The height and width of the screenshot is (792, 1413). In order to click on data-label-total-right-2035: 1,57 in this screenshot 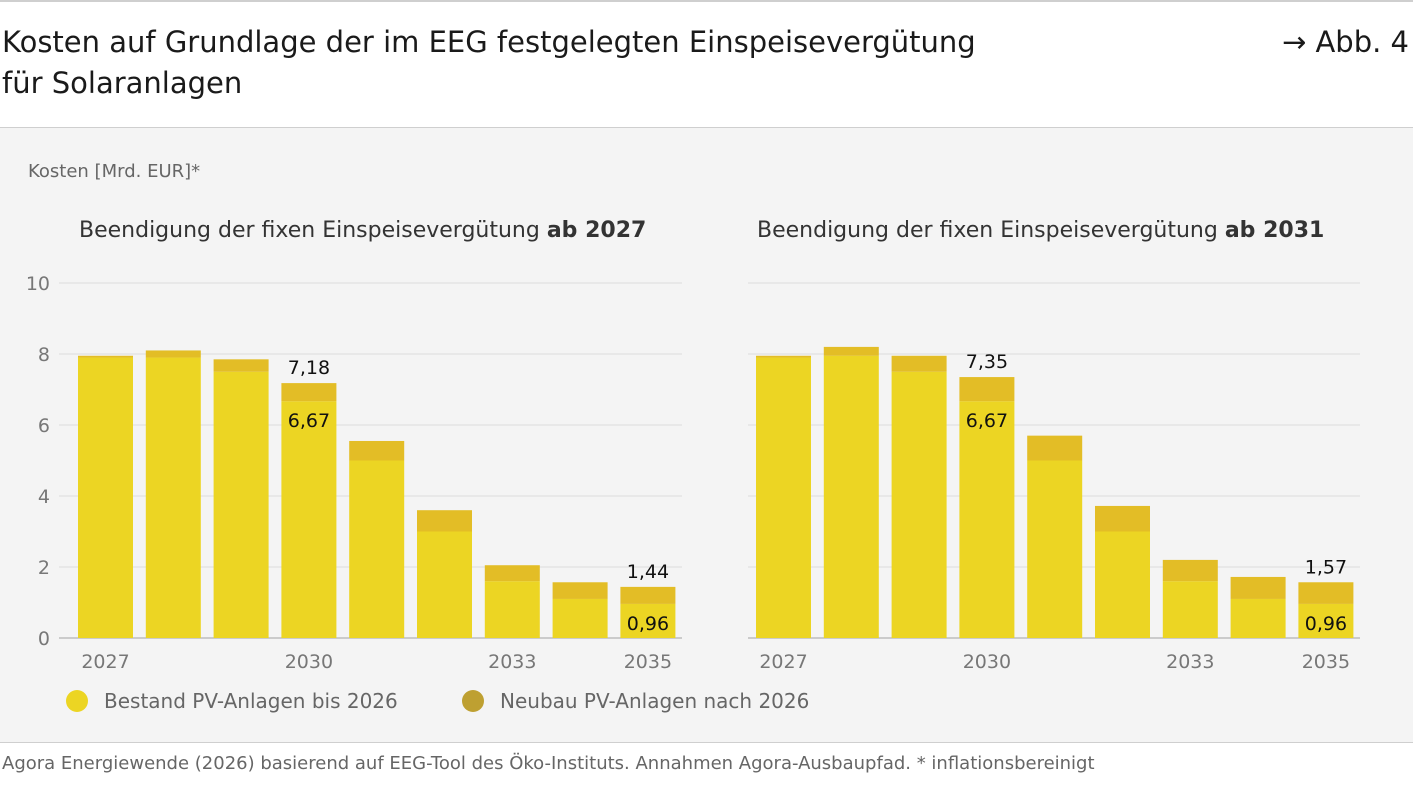, I will do `click(1326, 567)`.